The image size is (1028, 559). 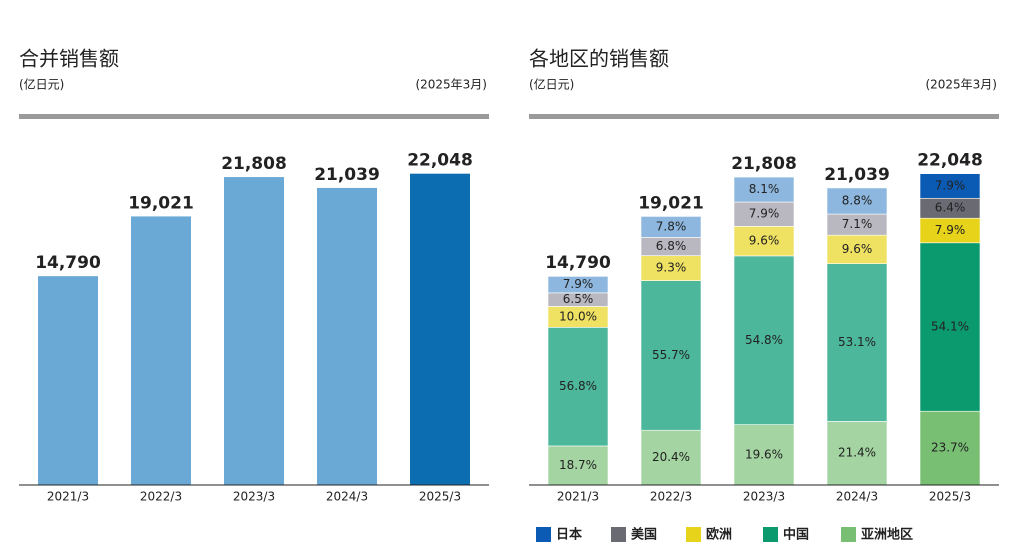 I want to click on total-label: 21,039, so click(x=857, y=175).